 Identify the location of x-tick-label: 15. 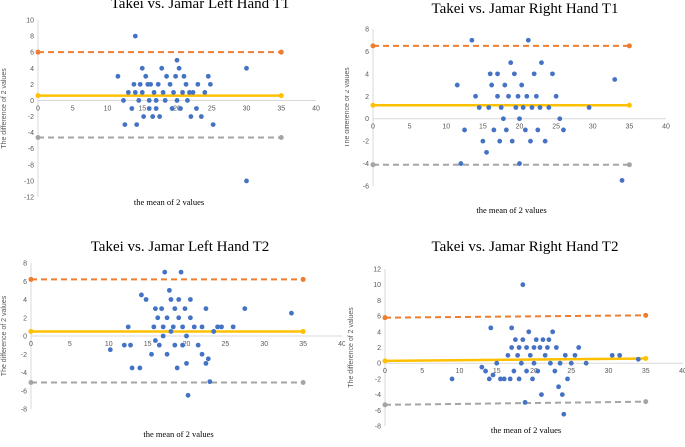
(148, 344).